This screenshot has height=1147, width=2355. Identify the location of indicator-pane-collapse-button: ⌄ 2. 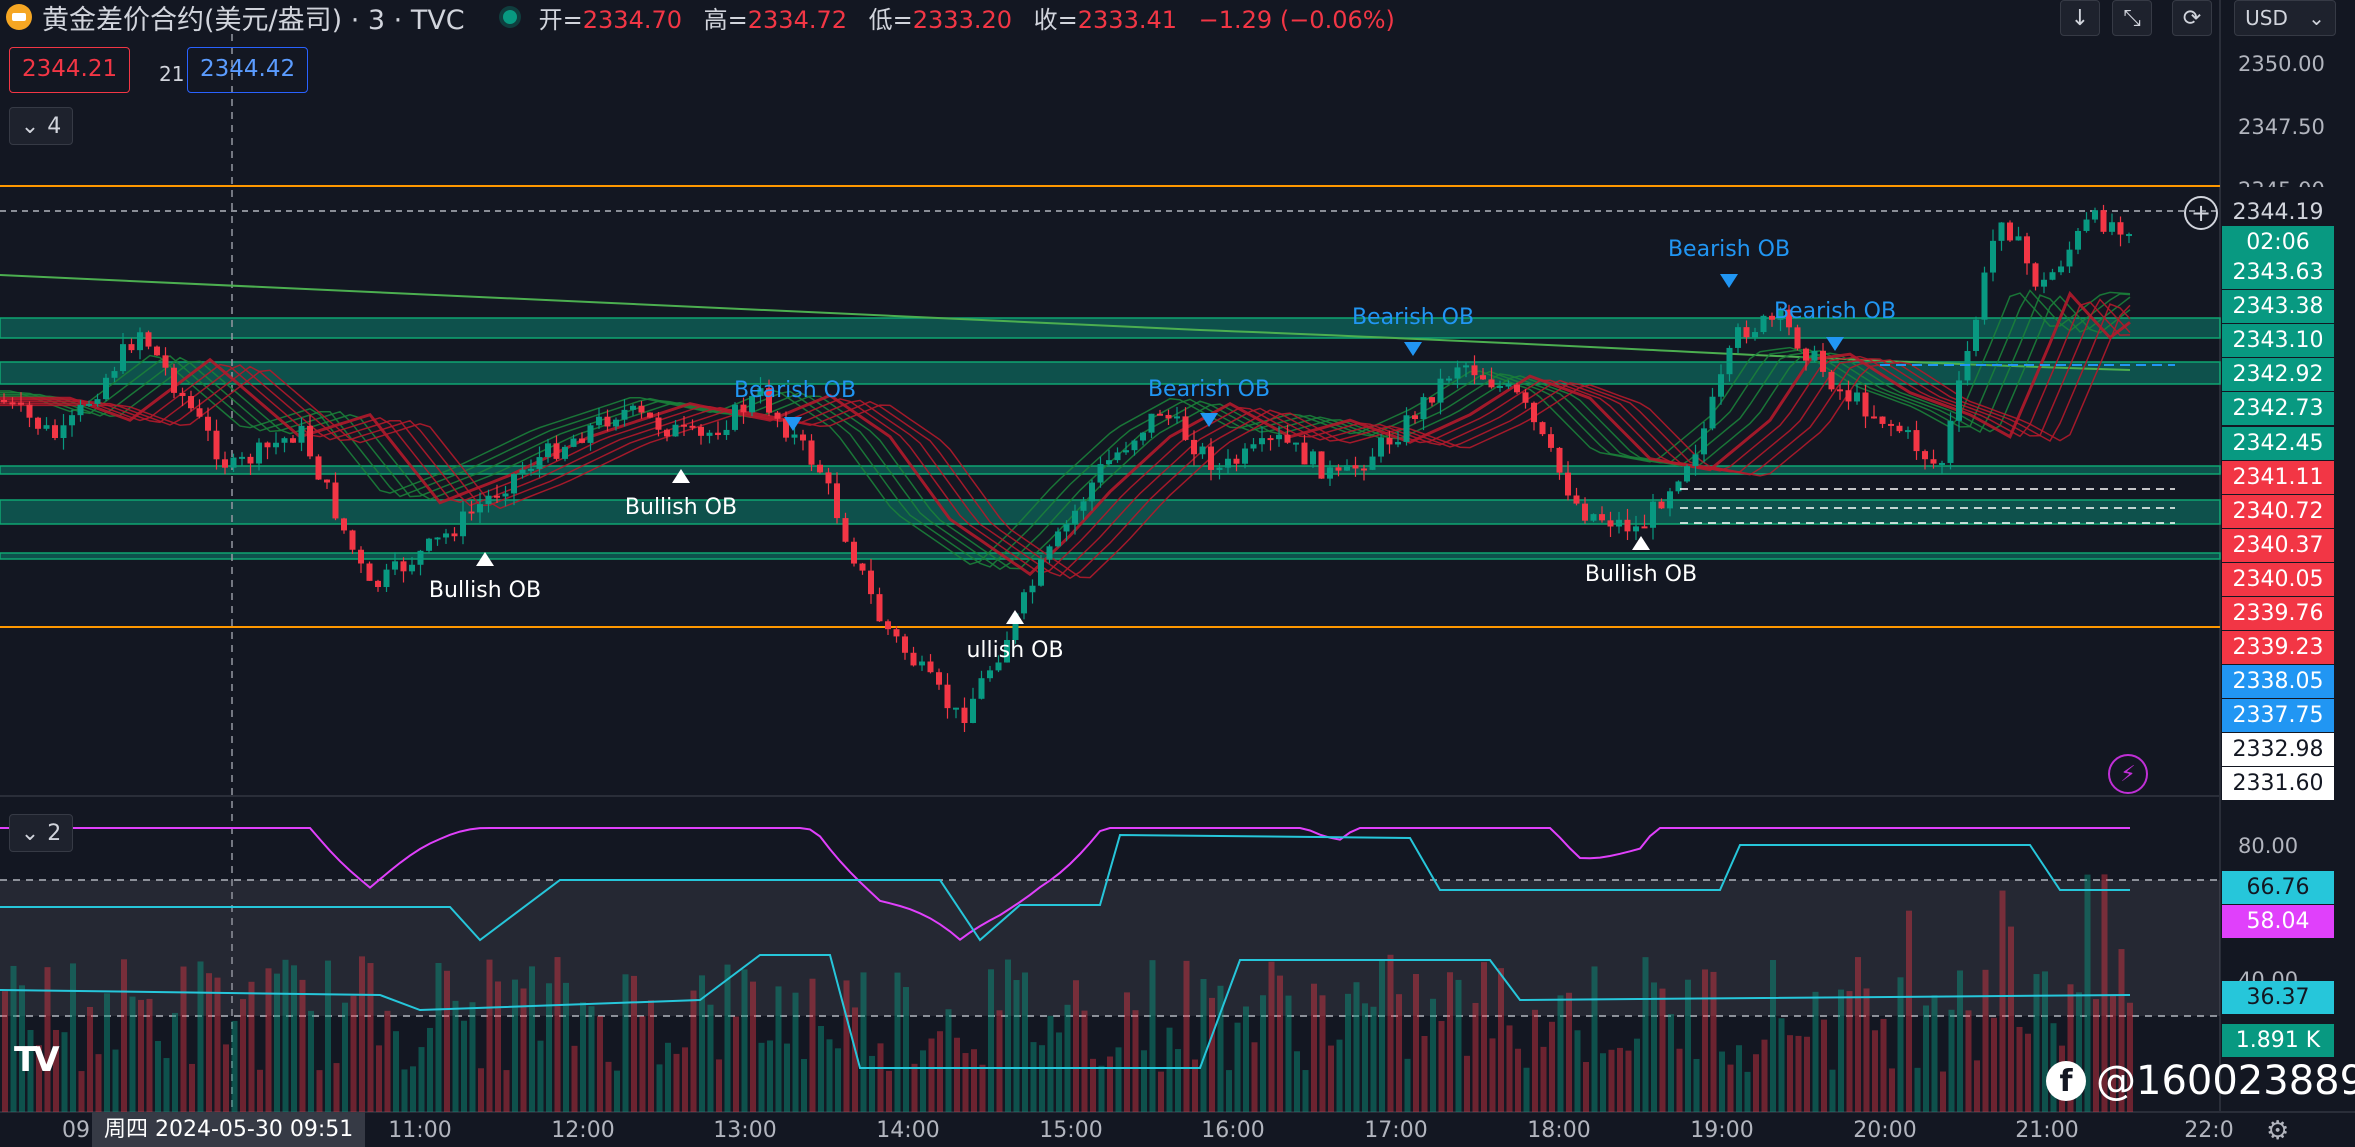
(41, 833).